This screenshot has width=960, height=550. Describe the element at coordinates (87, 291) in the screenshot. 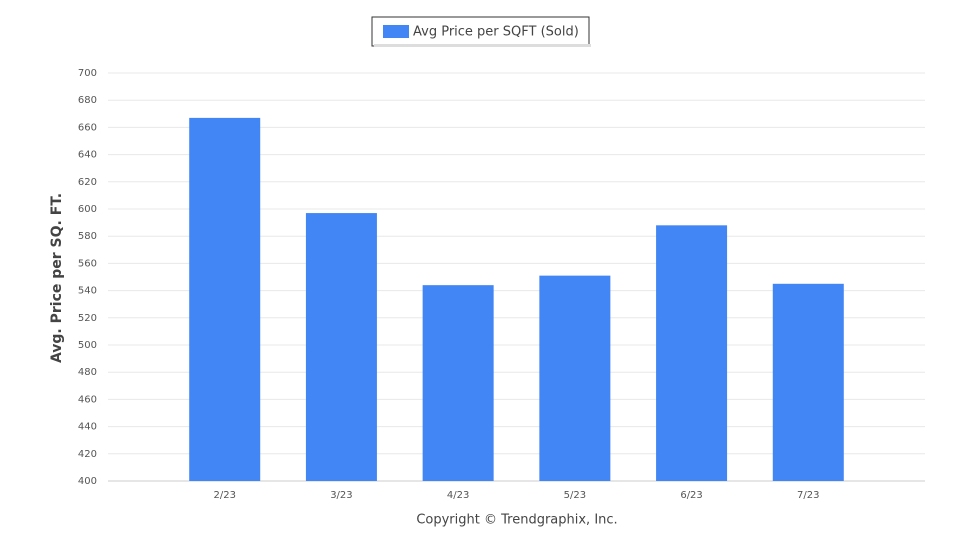

I see `y-tick-label: 540` at that location.